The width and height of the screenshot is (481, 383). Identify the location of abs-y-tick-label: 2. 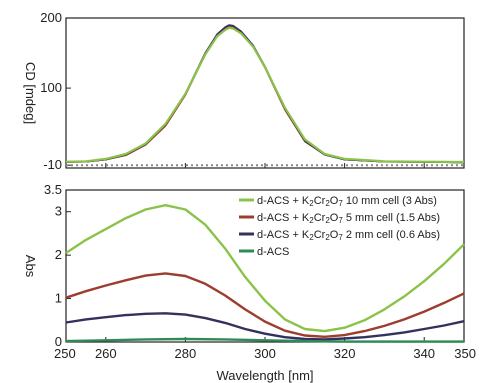
(58, 254).